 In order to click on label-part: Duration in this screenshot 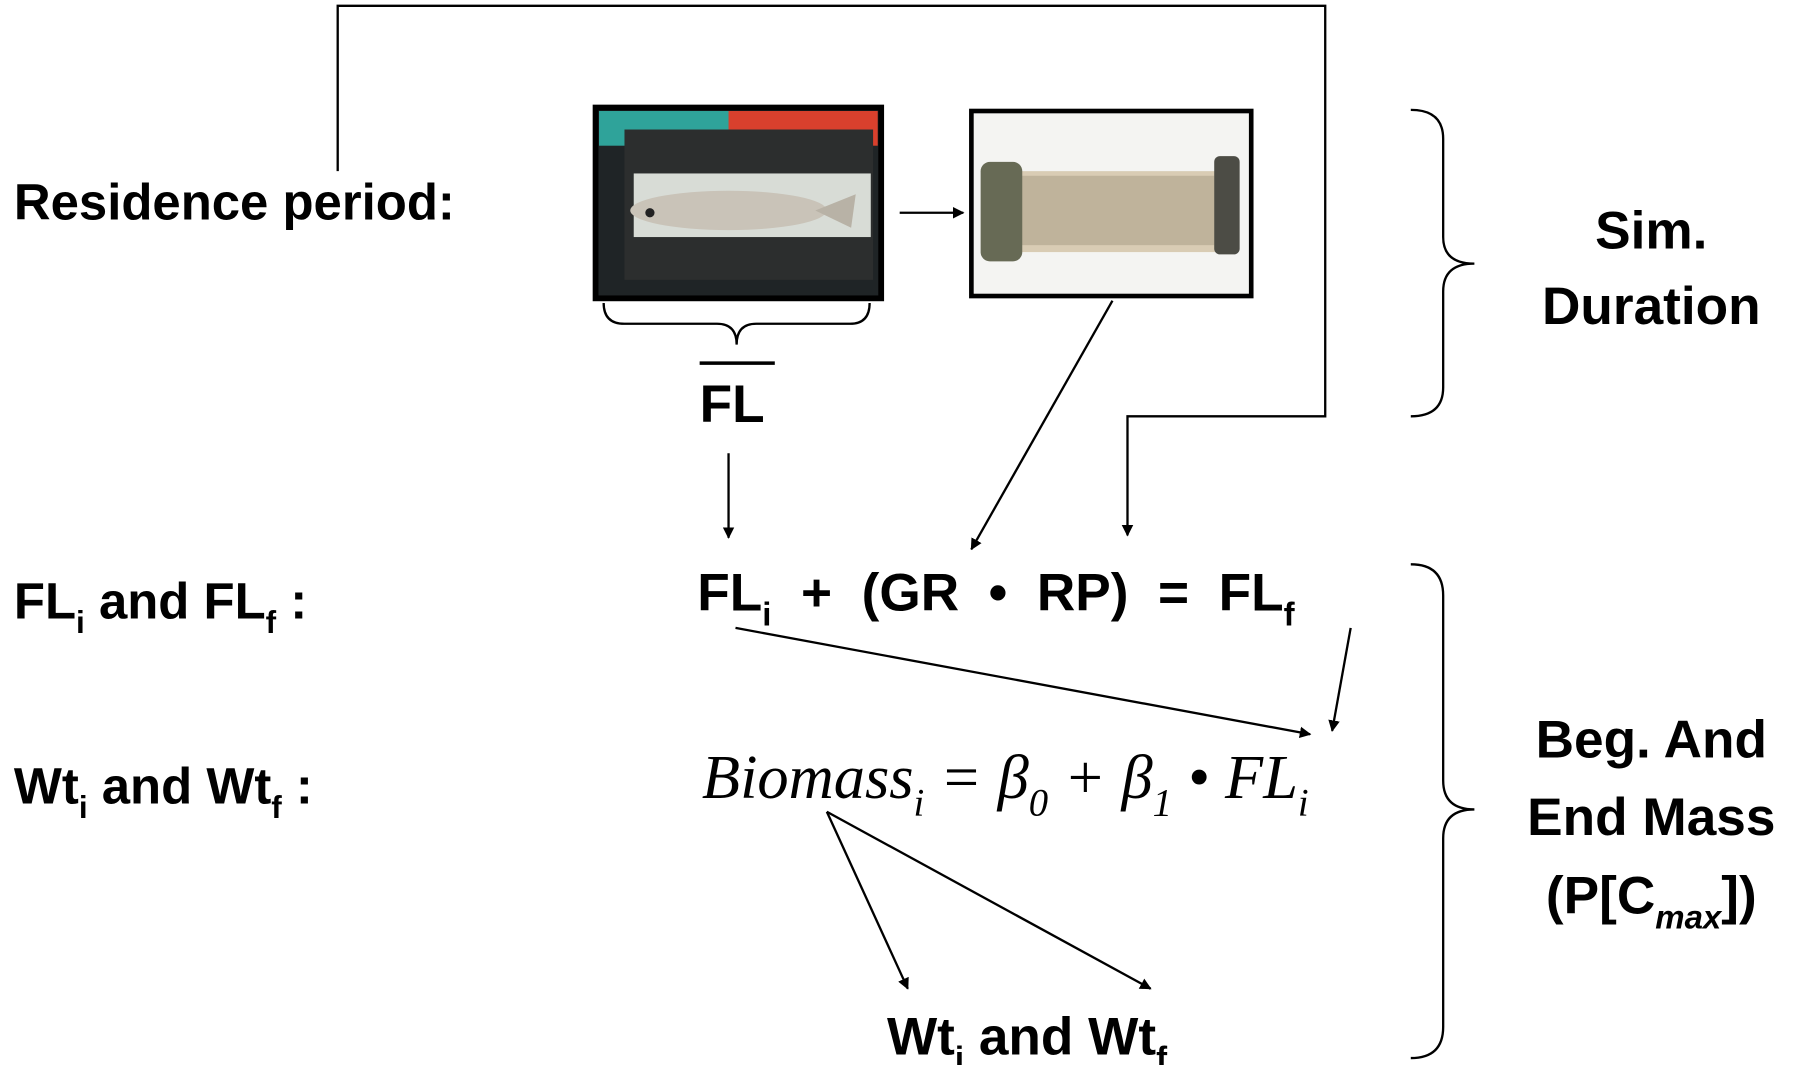, I will do `click(1651, 306)`.